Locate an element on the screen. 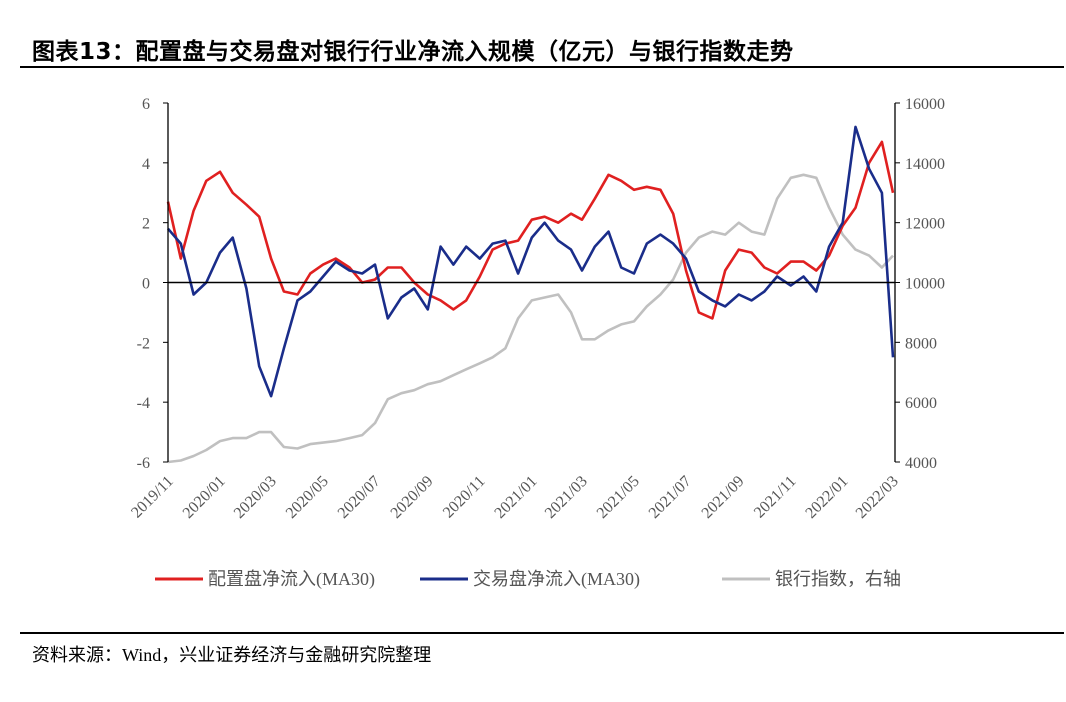 This screenshot has width=1066, height=702. x-tick-label: 2021/05 is located at coordinates (618, 497).